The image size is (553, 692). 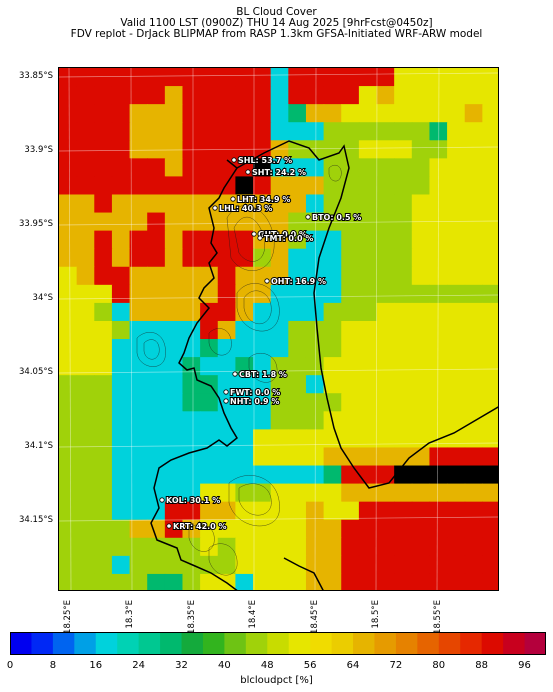 I want to click on colorbar-frame, so click(x=278, y=643).